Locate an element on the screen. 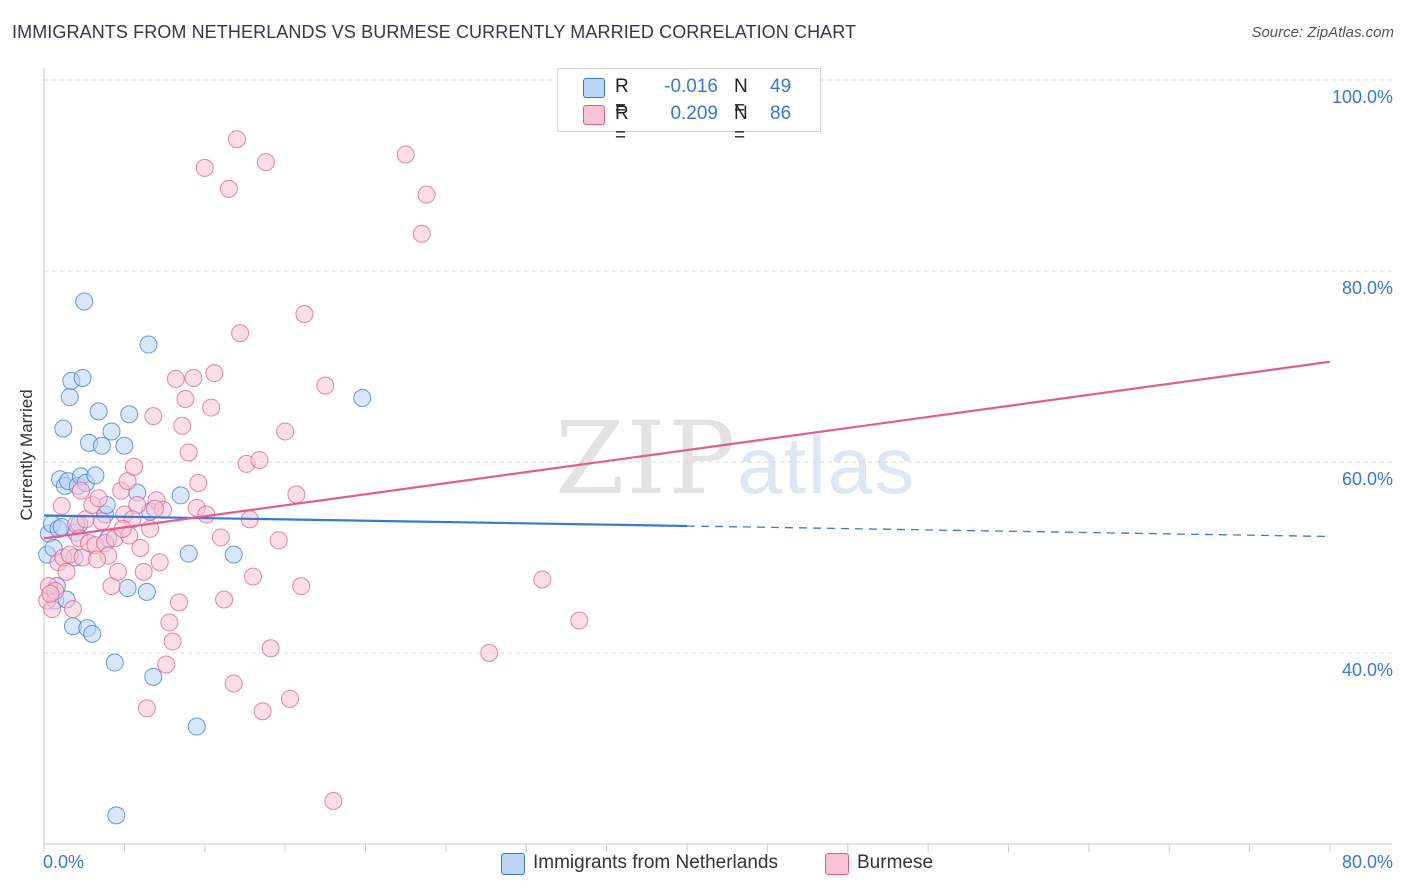 This screenshot has height=892, width=1406. bottom-legend-label: Burmese is located at coordinates (895, 862).